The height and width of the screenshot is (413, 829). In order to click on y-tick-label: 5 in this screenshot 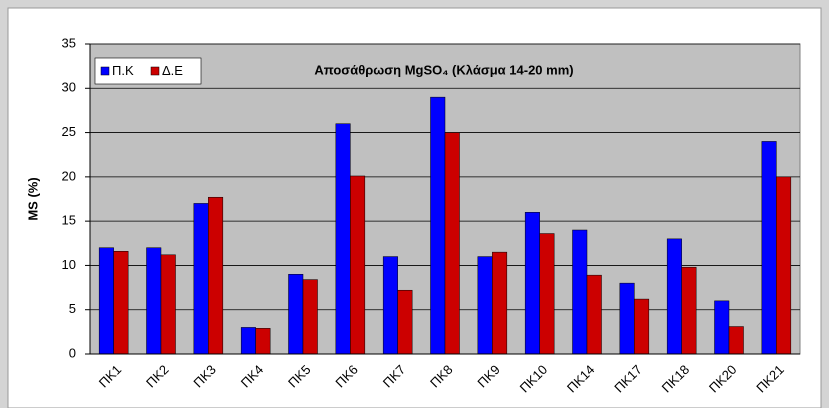, I will do `click(72, 308)`.